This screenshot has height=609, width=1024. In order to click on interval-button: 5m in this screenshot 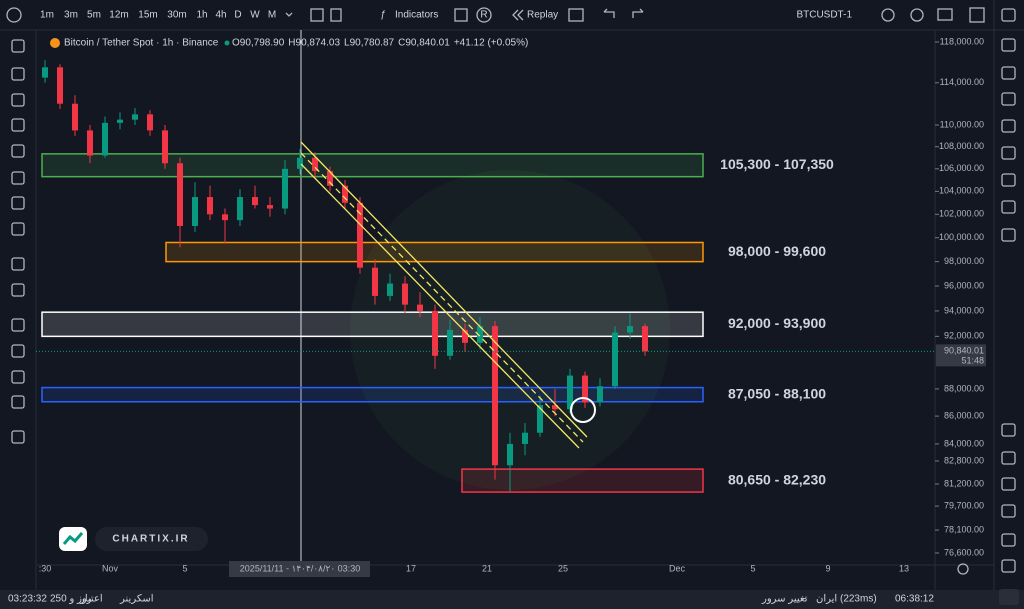, I will do `click(94, 15)`.